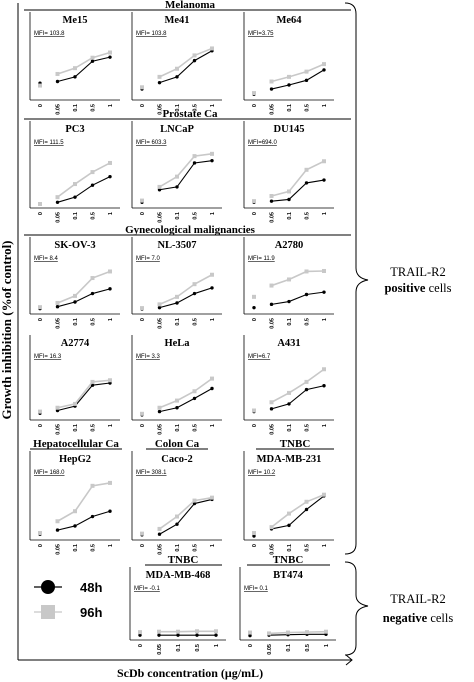 Image resolution: width=474 pixels, height=682 pixels. I want to click on panel-title: PC3, so click(74, 129).